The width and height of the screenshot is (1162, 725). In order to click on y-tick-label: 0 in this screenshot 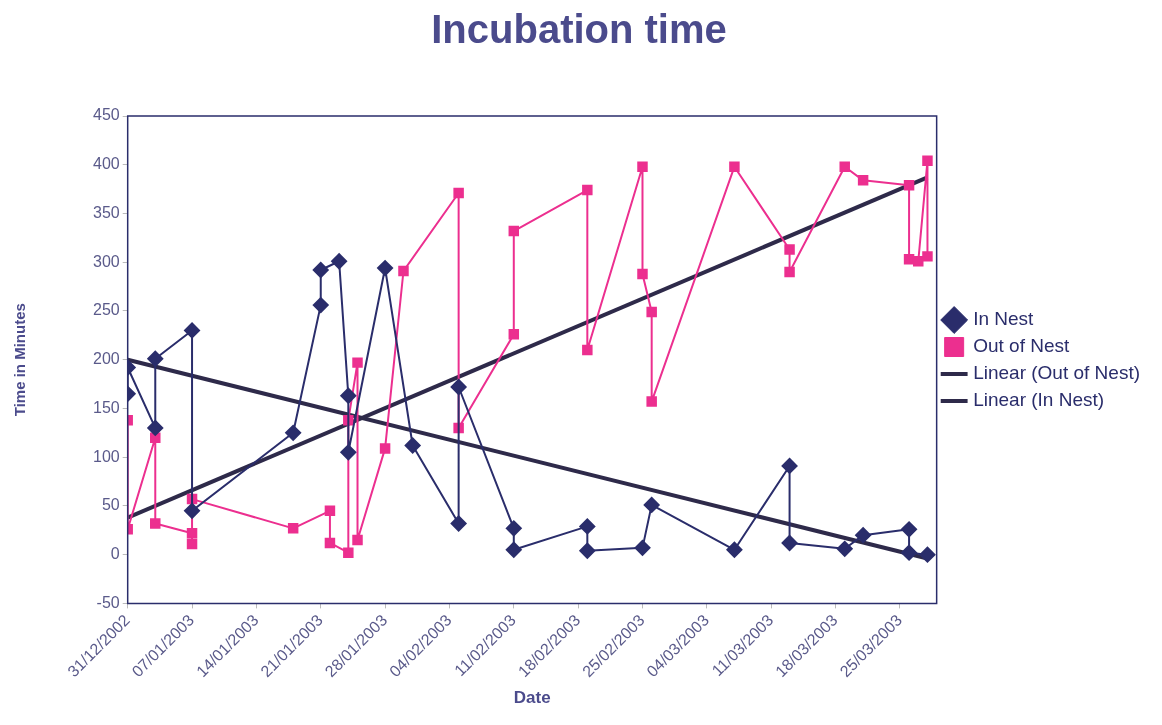, I will do `click(115, 554)`.